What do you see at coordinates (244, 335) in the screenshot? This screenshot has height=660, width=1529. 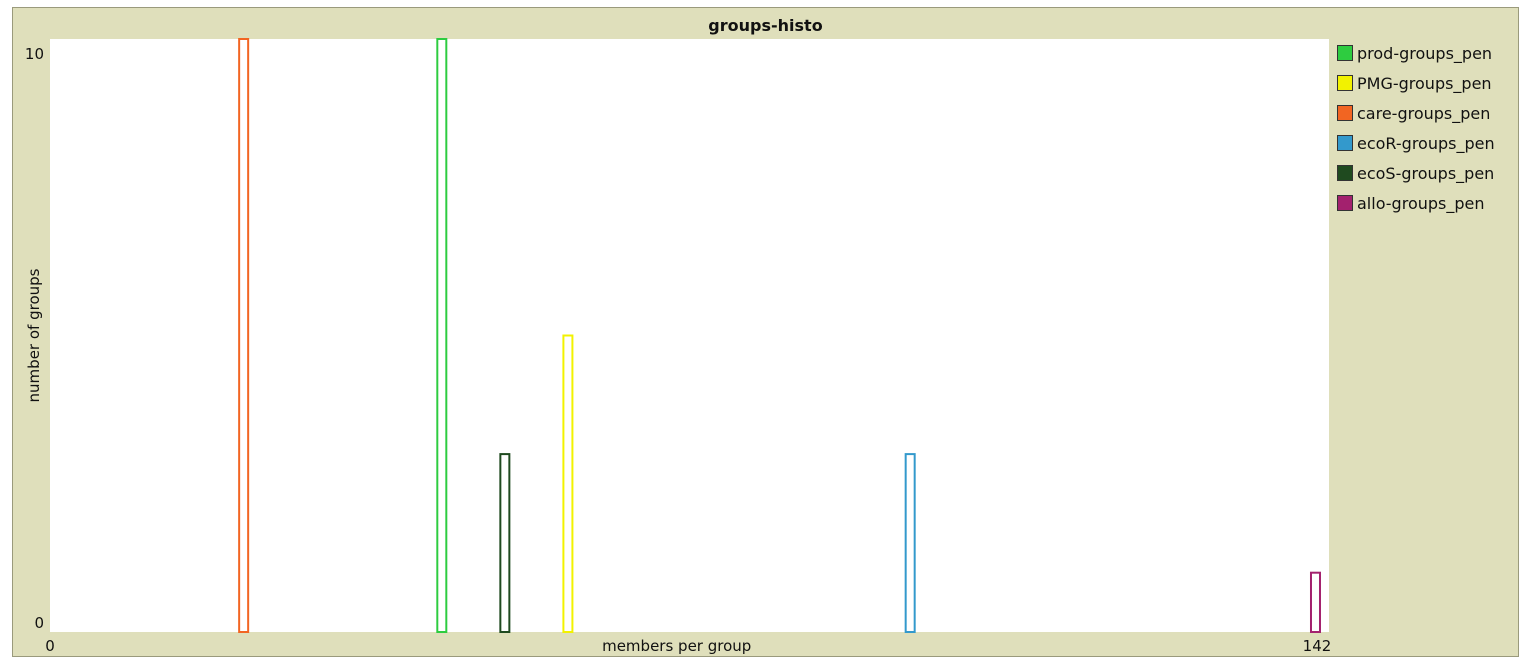 I see `bar-care-groups_pen` at bounding box center [244, 335].